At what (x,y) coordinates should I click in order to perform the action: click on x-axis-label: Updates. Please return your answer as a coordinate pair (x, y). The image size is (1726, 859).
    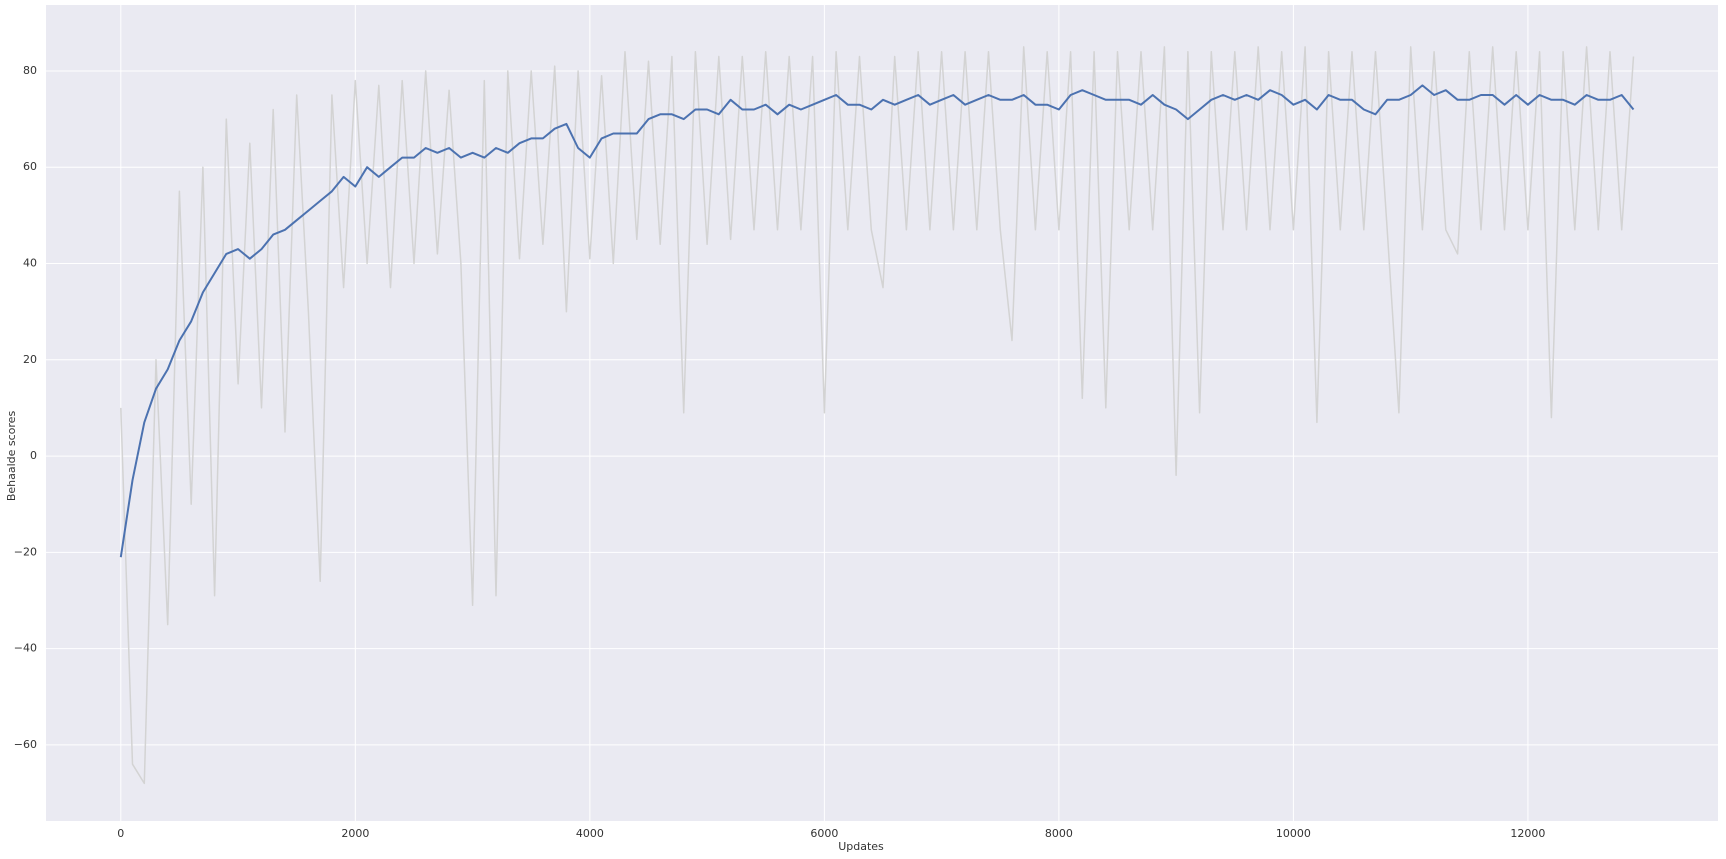
    Looking at the image, I should click on (861, 846).